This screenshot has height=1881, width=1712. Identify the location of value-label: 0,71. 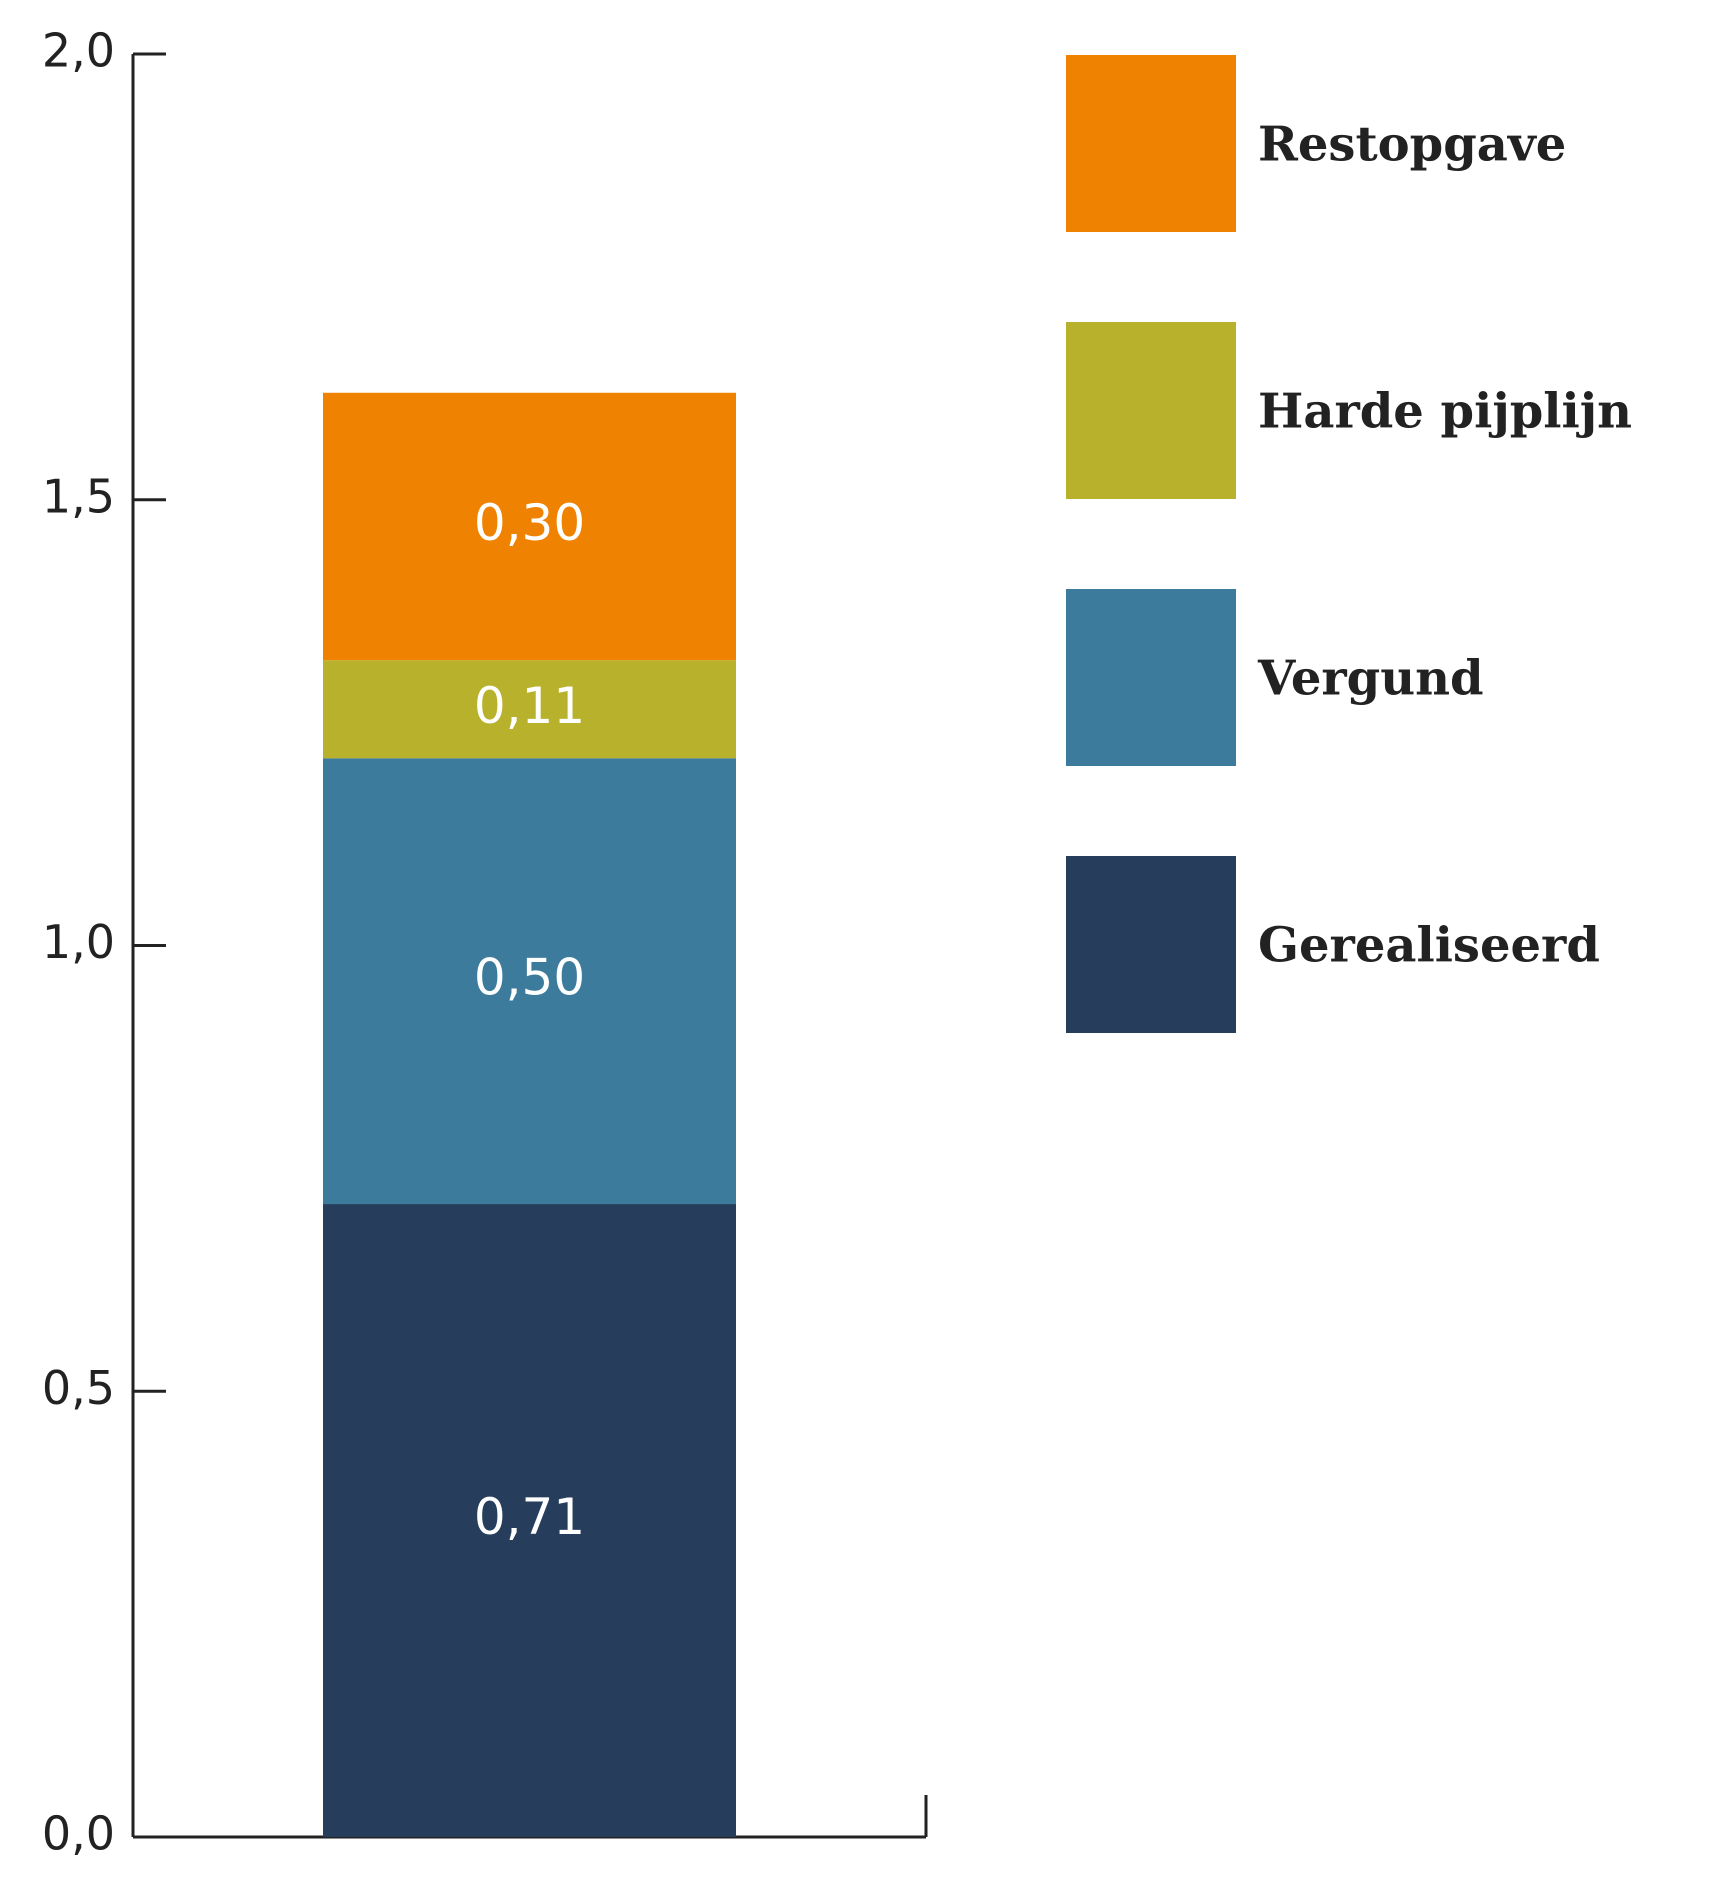
(529, 1517).